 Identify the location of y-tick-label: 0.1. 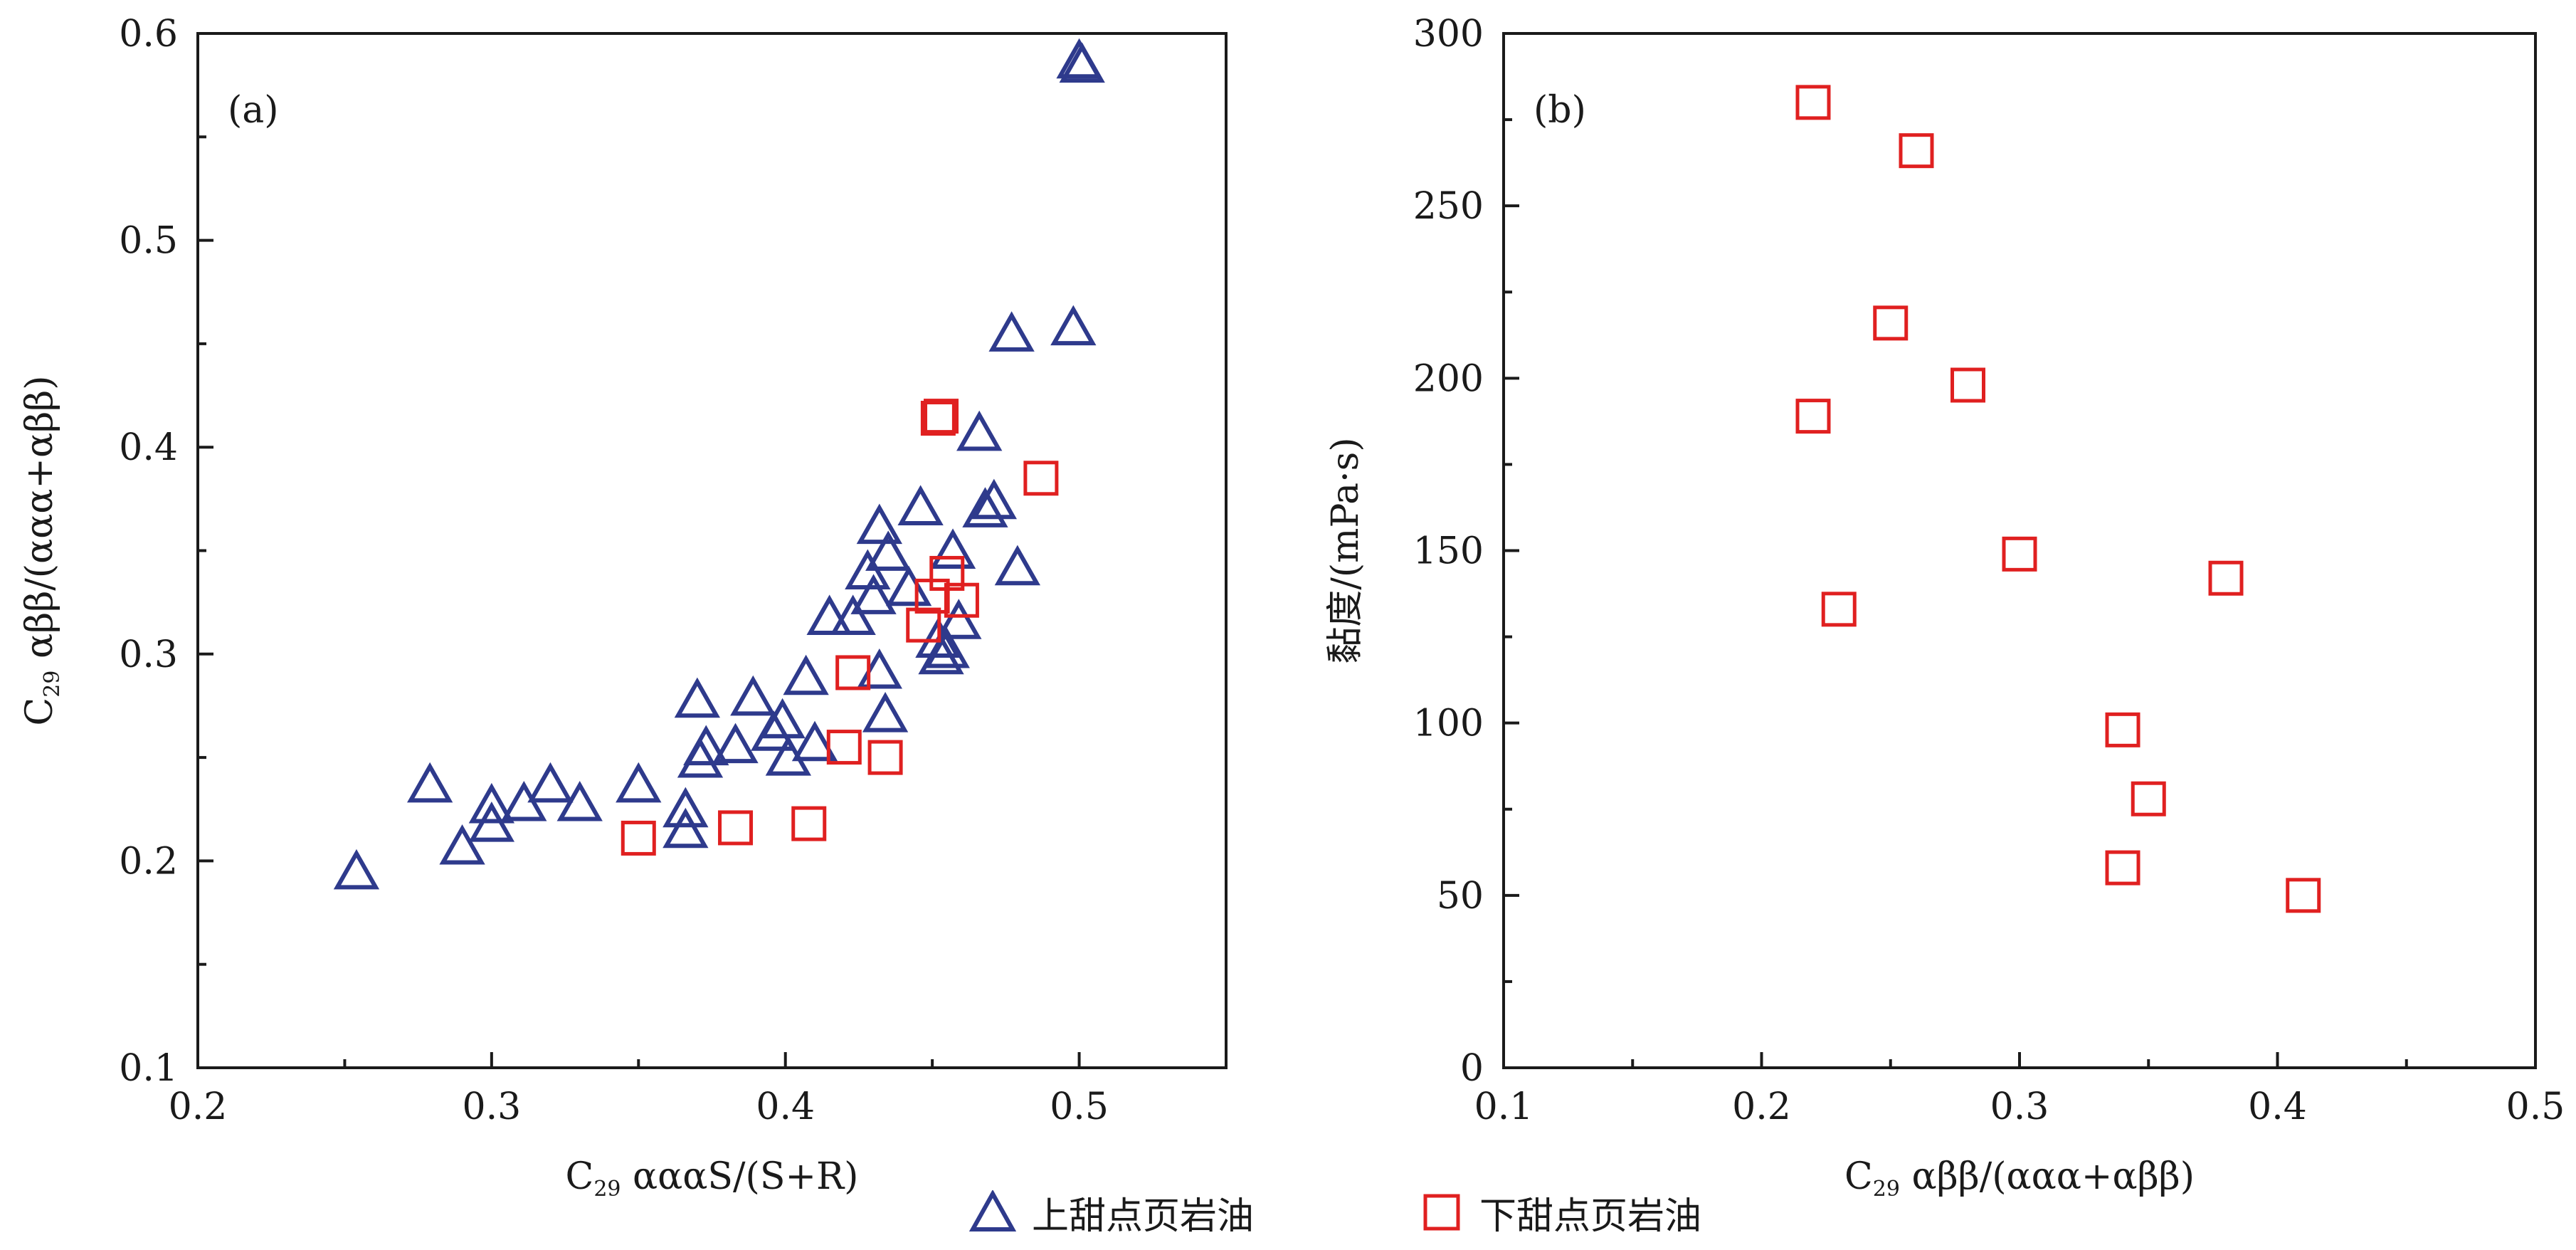
(148, 1068).